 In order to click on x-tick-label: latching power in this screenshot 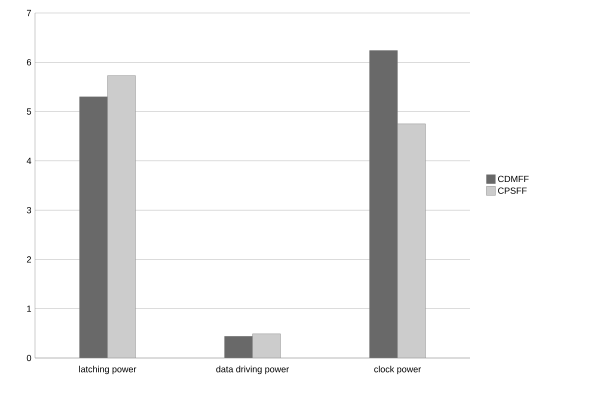, I will do `click(107, 370)`.